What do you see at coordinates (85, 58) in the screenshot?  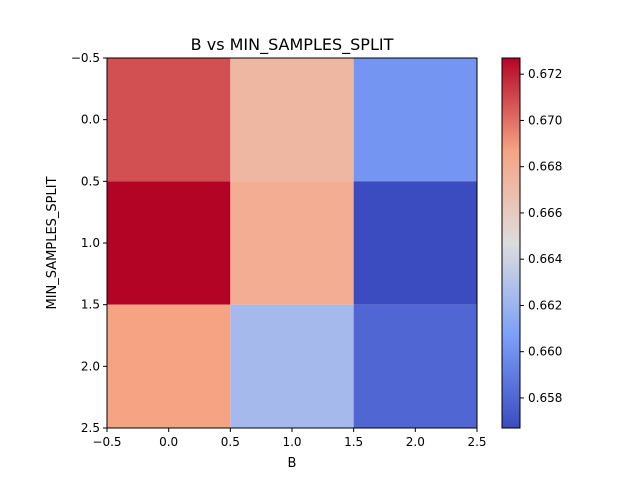 I see `y-tick-label: −0.5` at bounding box center [85, 58].